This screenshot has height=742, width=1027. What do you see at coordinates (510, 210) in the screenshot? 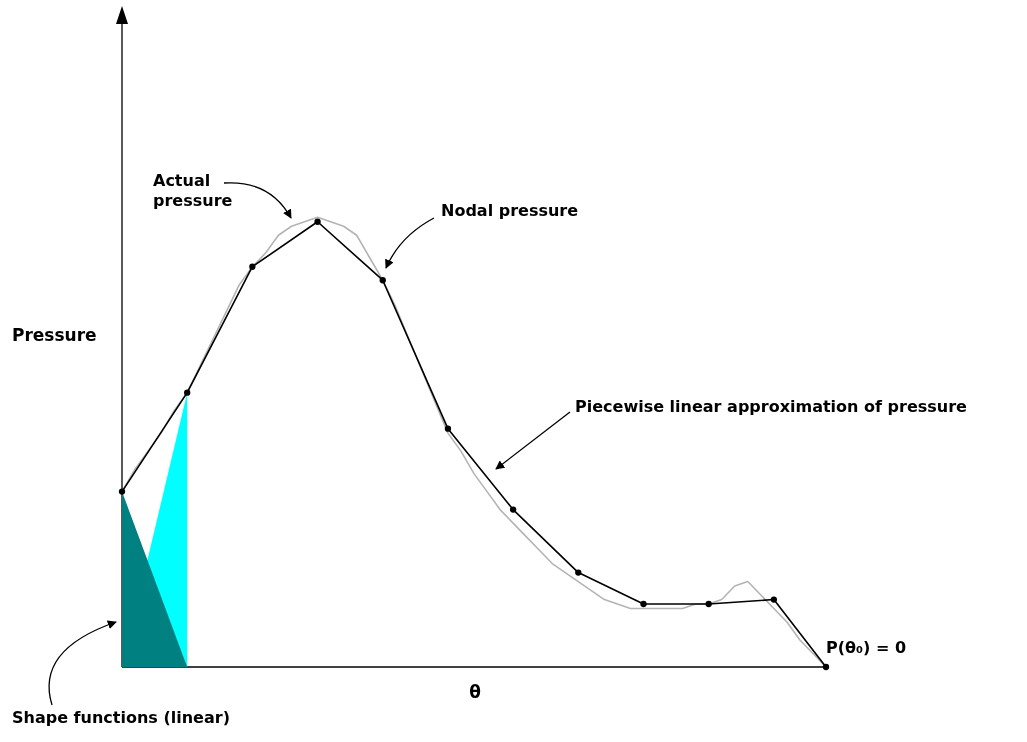
I see `annotation: Nodal pressure` at bounding box center [510, 210].